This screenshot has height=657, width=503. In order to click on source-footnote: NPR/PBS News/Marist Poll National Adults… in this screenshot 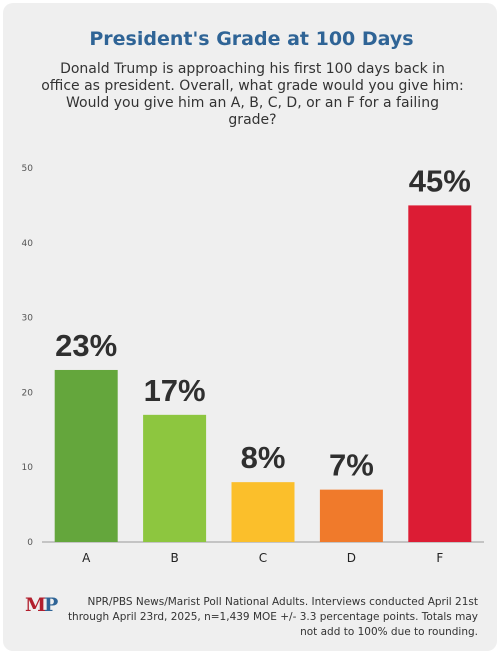, I will do `click(272, 617)`.